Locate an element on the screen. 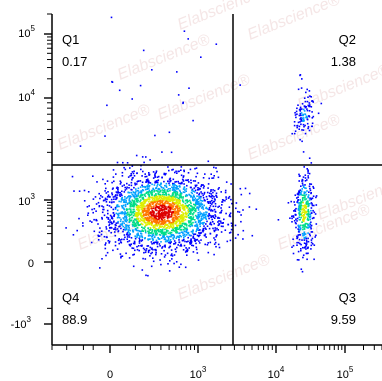  y-tick-label-1e3: 103 is located at coordinates (26, 200).